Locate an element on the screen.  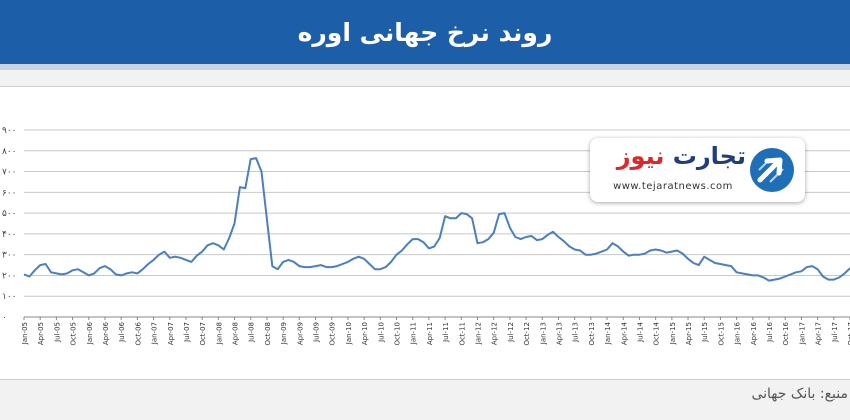
x-tick-label: Apr-16 is located at coordinates (754, 333).